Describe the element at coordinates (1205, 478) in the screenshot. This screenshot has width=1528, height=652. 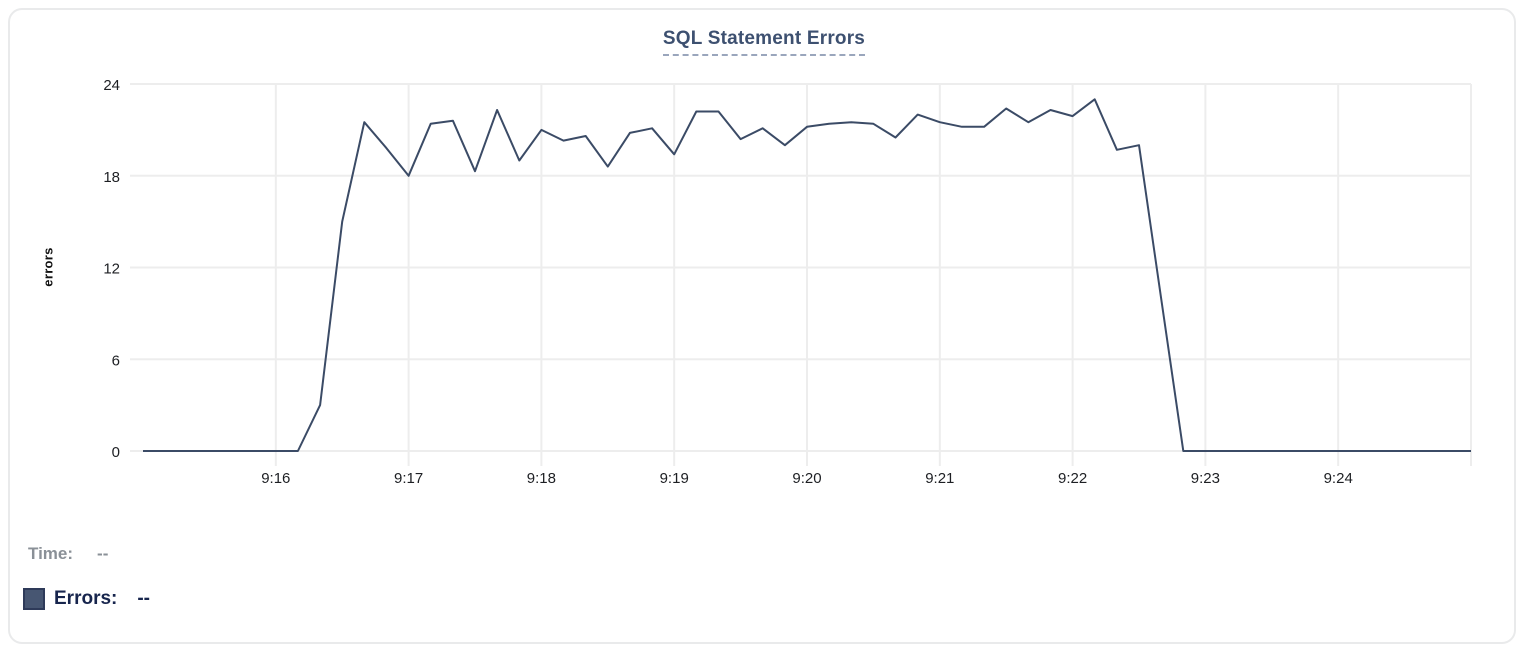
I see `x-axis-tick-label: 9:23` at that location.